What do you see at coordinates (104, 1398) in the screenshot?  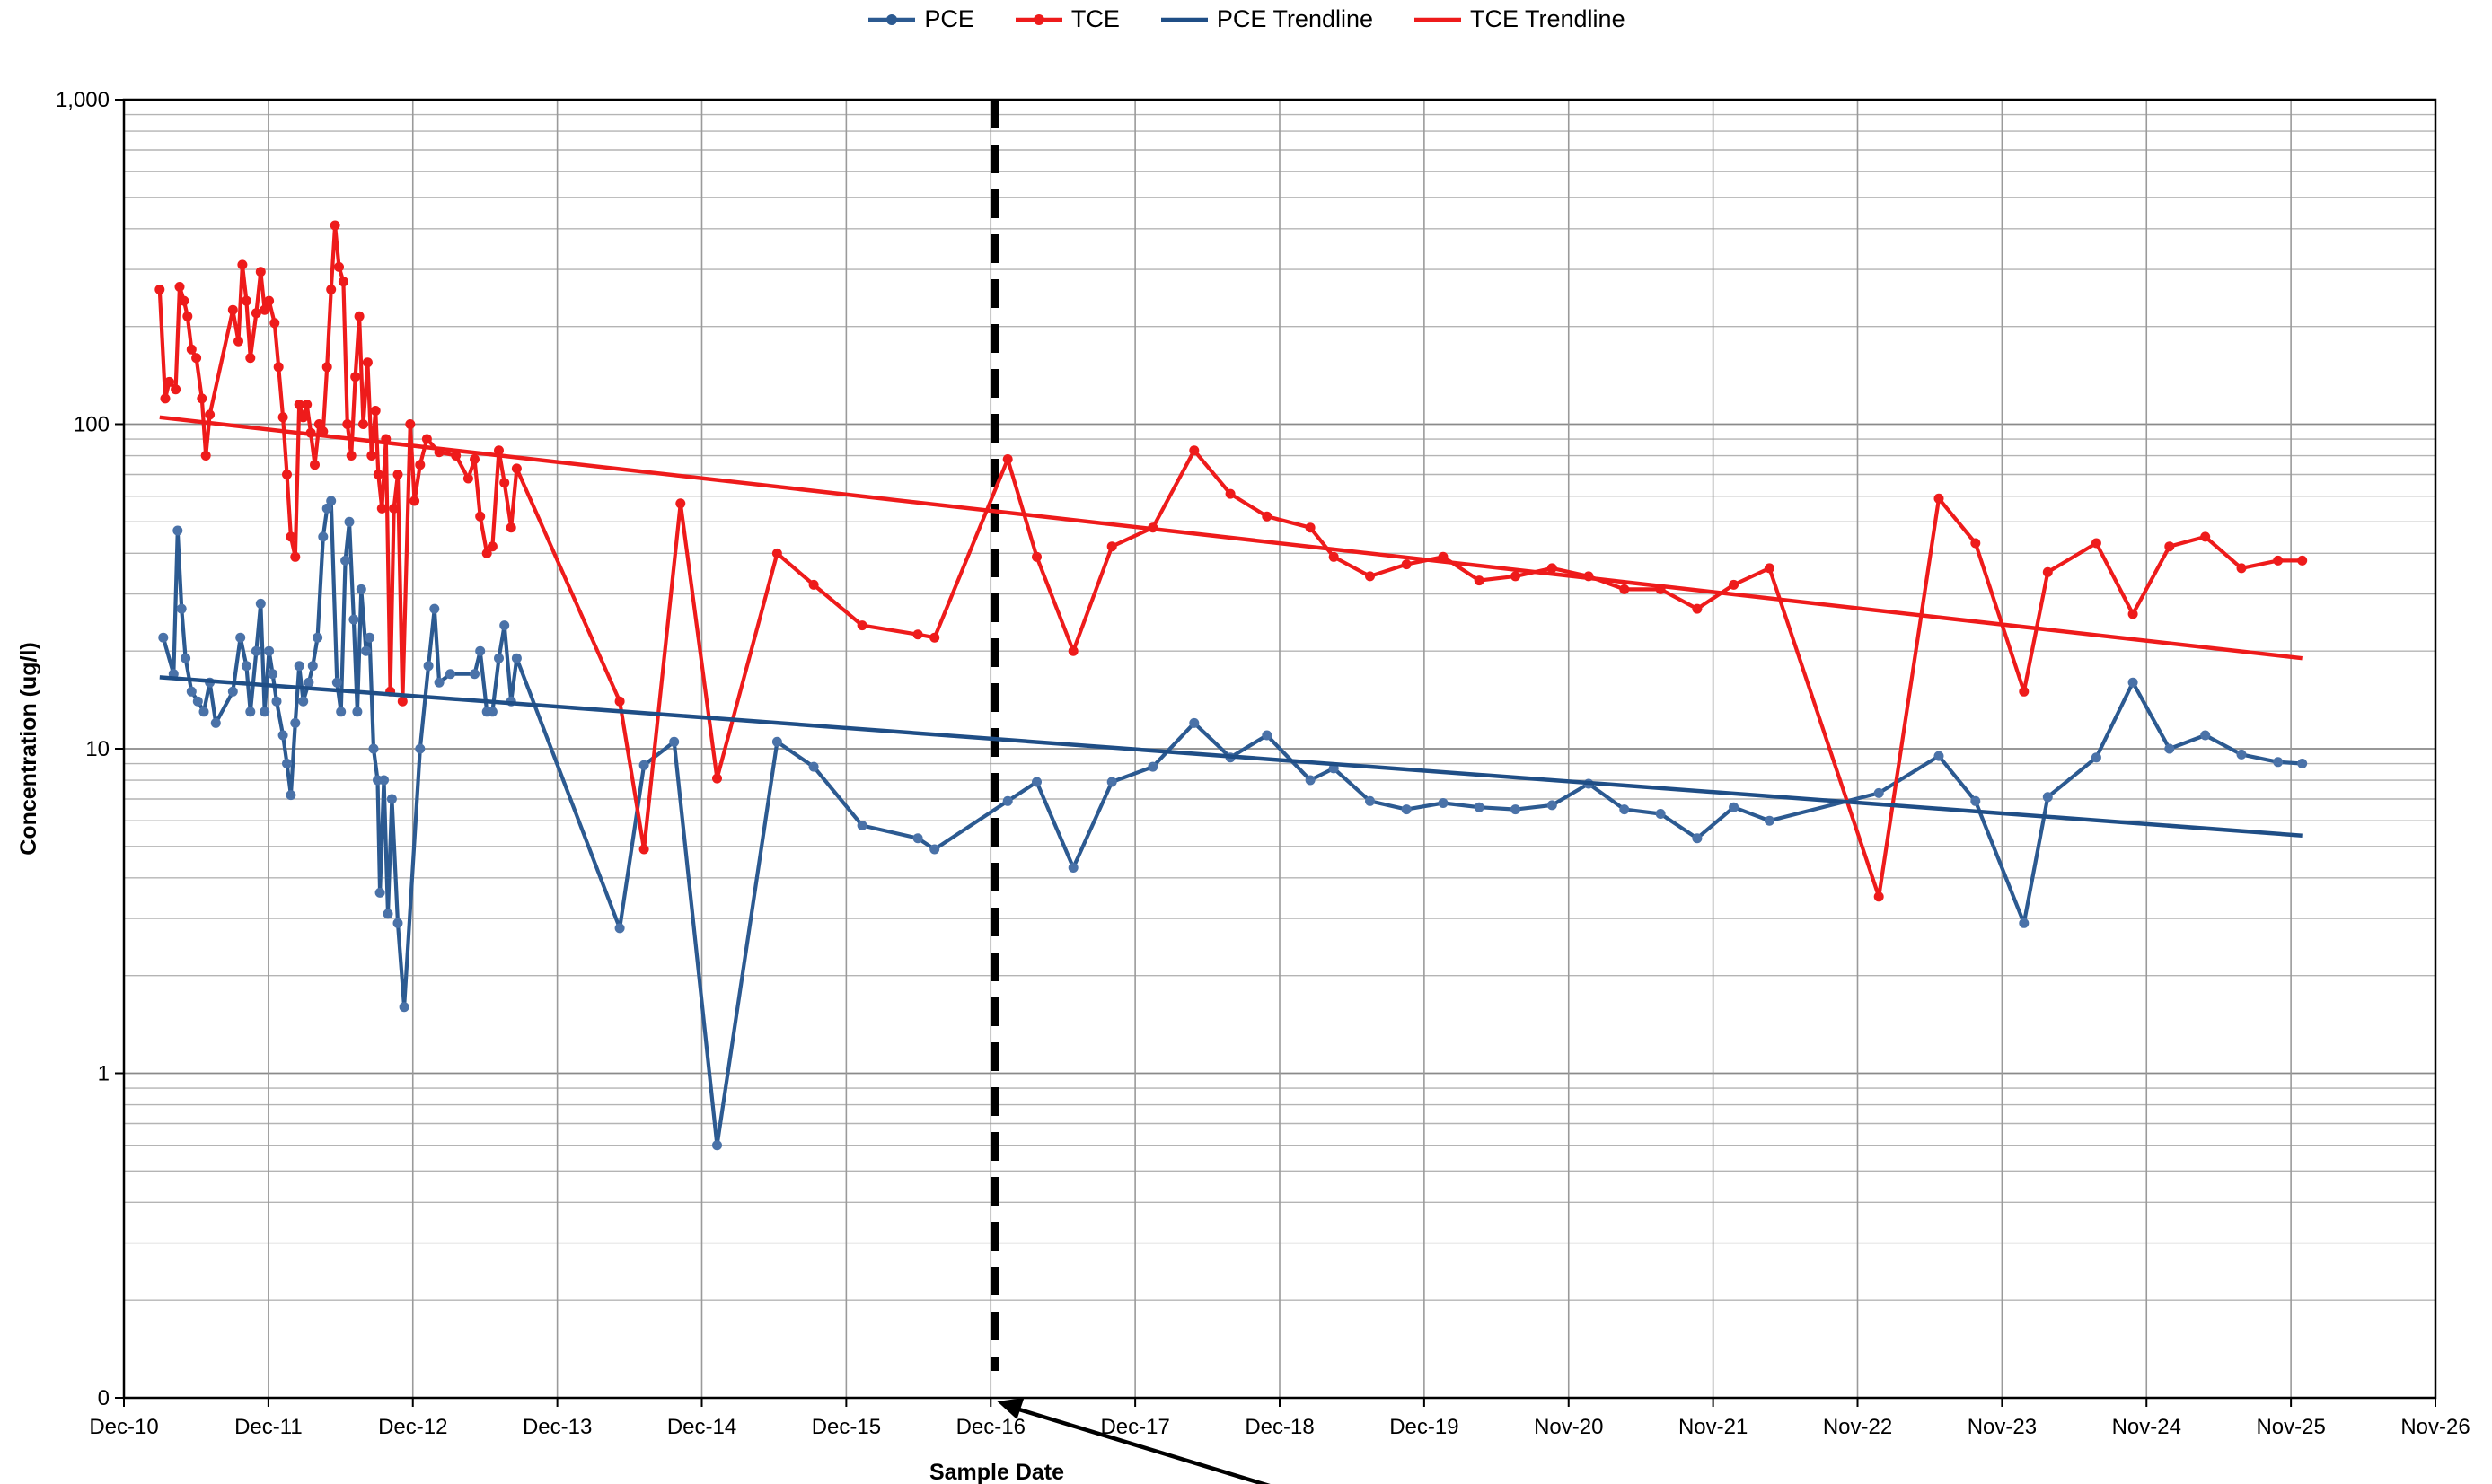 I see `y-tick-label: 0` at bounding box center [104, 1398].